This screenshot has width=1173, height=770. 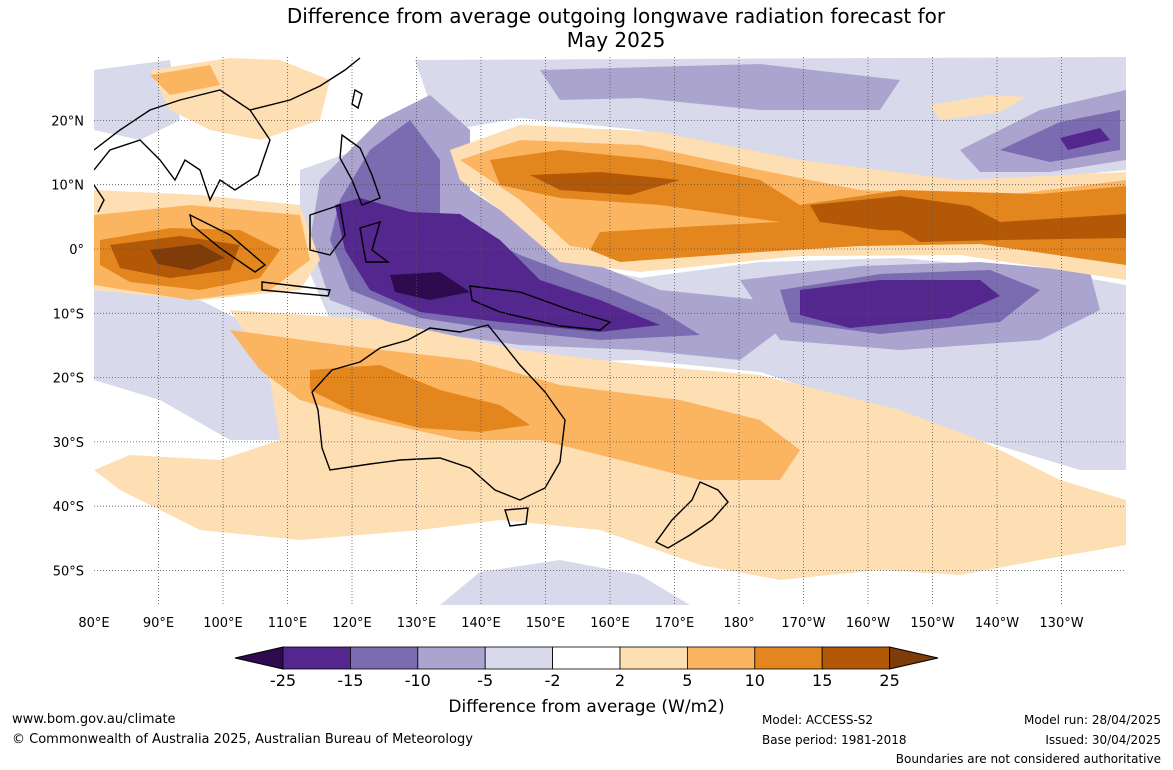 I want to click on colorbar-tick: -2, so click(x=553, y=680).